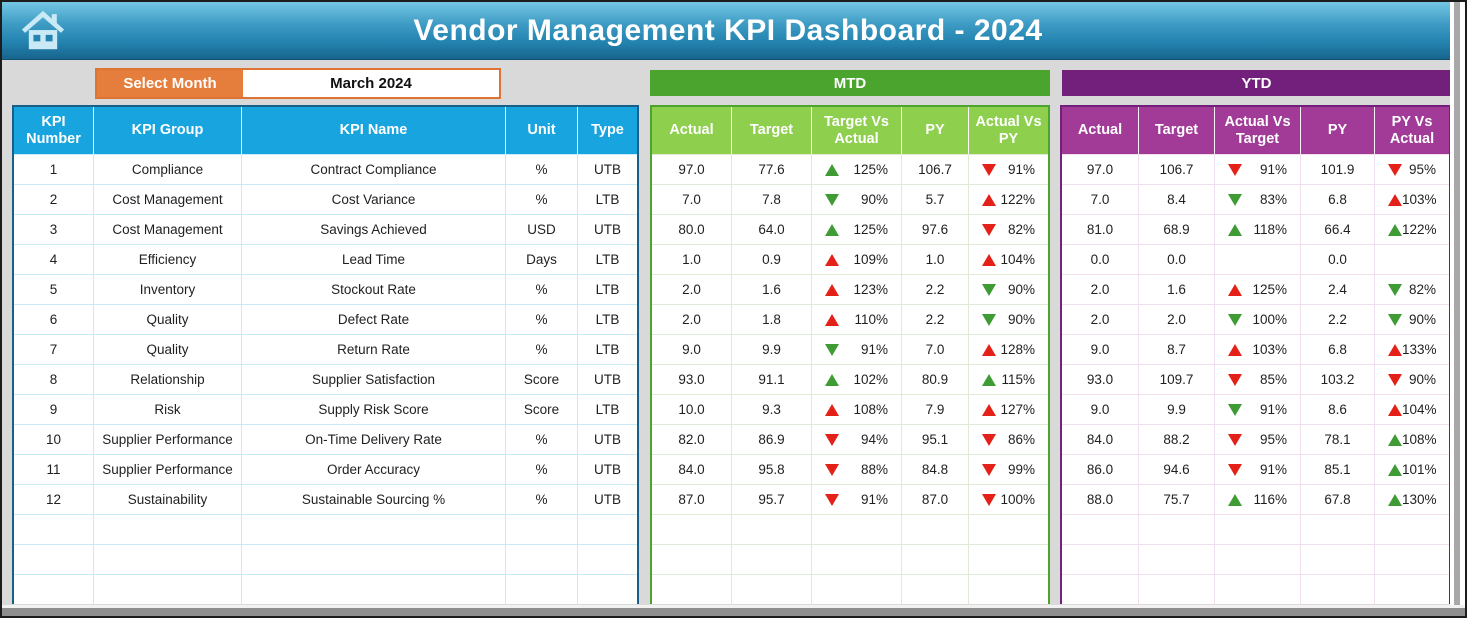 The height and width of the screenshot is (618, 1467). I want to click on selected-month-value: March 2024, so click(371, 83).